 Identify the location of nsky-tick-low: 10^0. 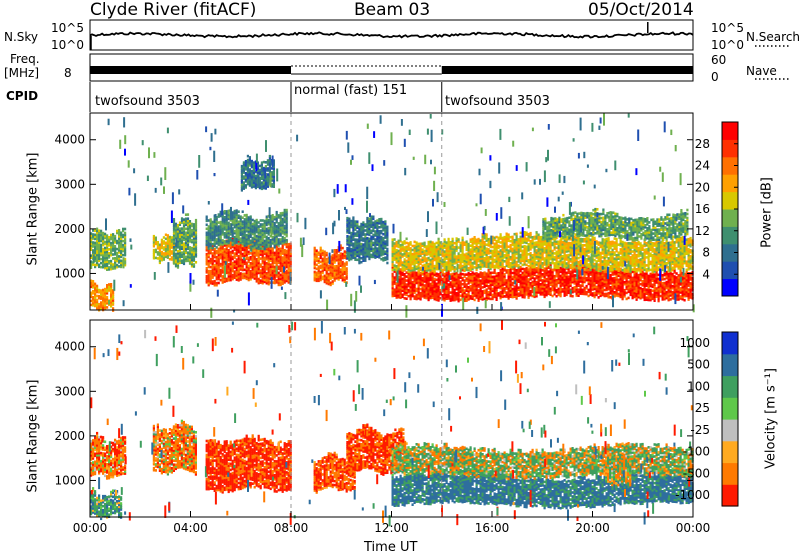
(67, 45).